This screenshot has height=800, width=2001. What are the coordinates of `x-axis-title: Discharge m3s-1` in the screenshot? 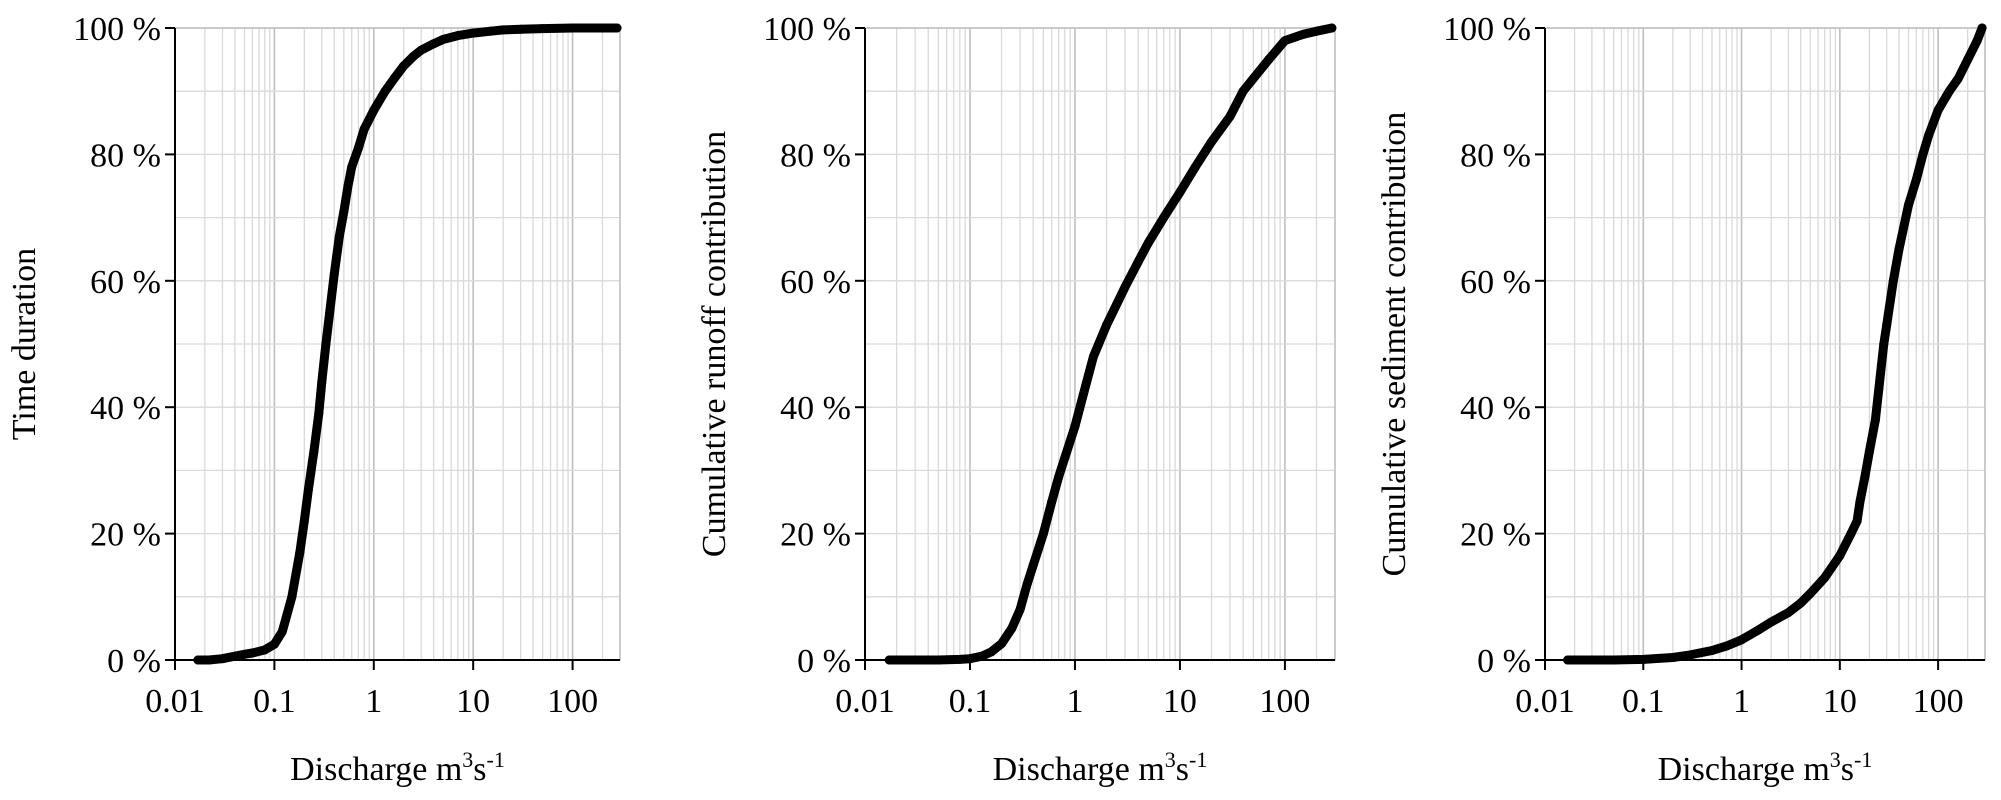 It's located at (1765, 767).